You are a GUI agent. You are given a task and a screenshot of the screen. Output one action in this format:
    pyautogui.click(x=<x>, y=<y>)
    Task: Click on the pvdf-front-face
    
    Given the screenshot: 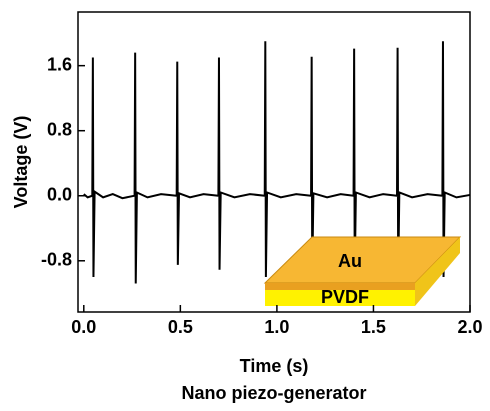 What is the action you would take?
    pyautogui.click(x=340, y=298)
    